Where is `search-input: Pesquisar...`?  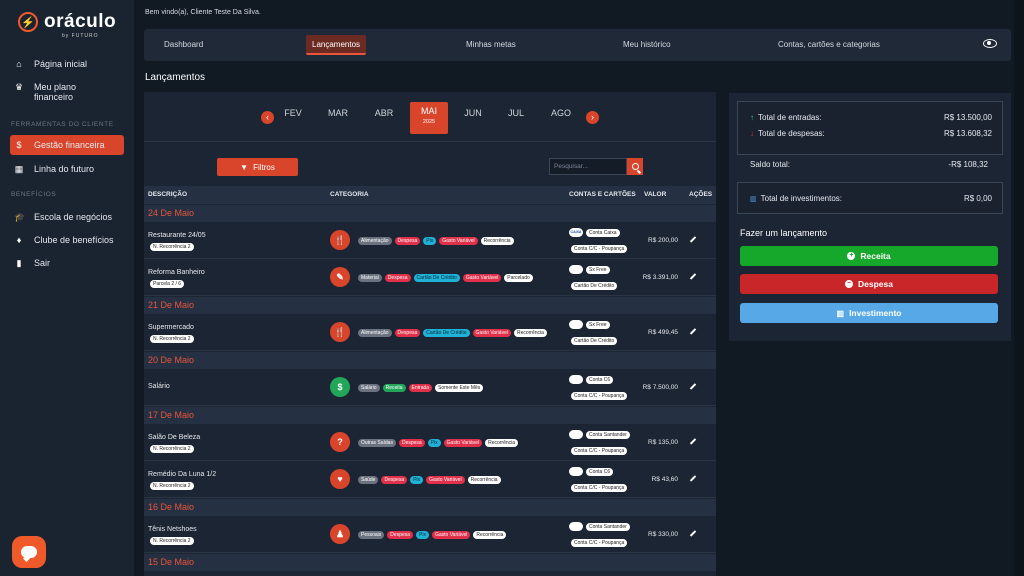
search-input: Pesquisar... is located at coordinates (588, 166).